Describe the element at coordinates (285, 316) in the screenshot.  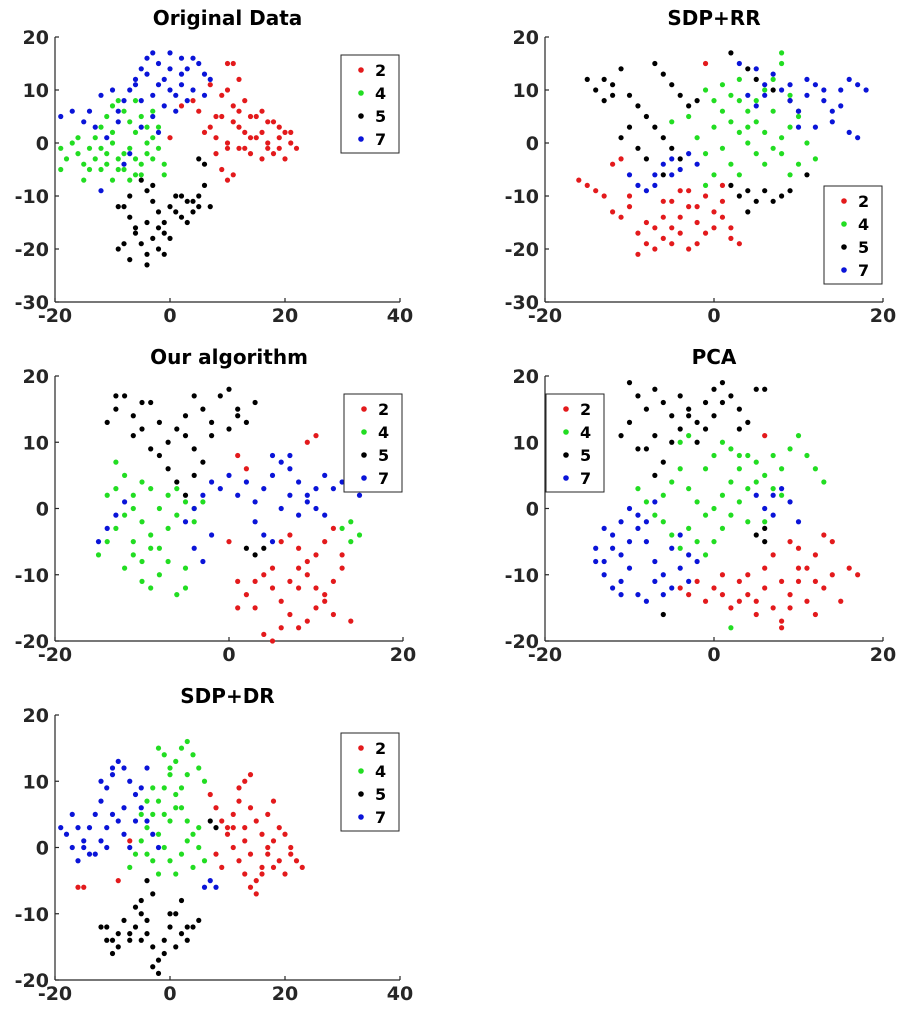
I see `x-tick-label: 20` at that location.